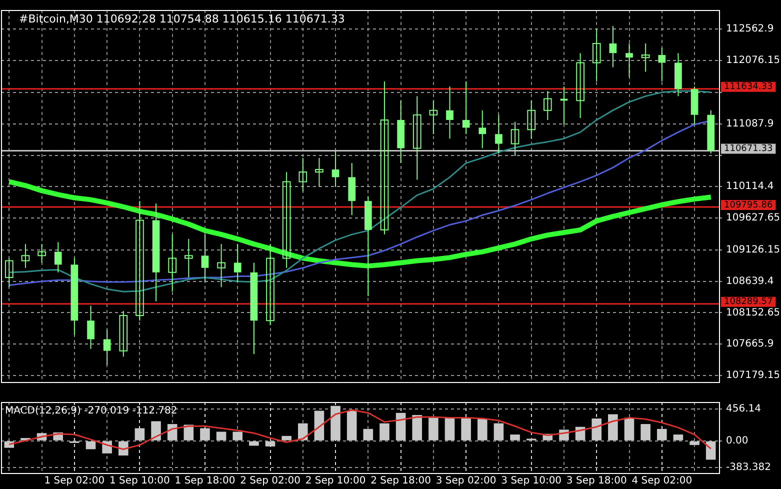 The image size is (781, 489). What do you see at coordinates (750, 186) in the screenshot?
I see `y-tick-label: 110114.4` at bounding box center [750, 186].